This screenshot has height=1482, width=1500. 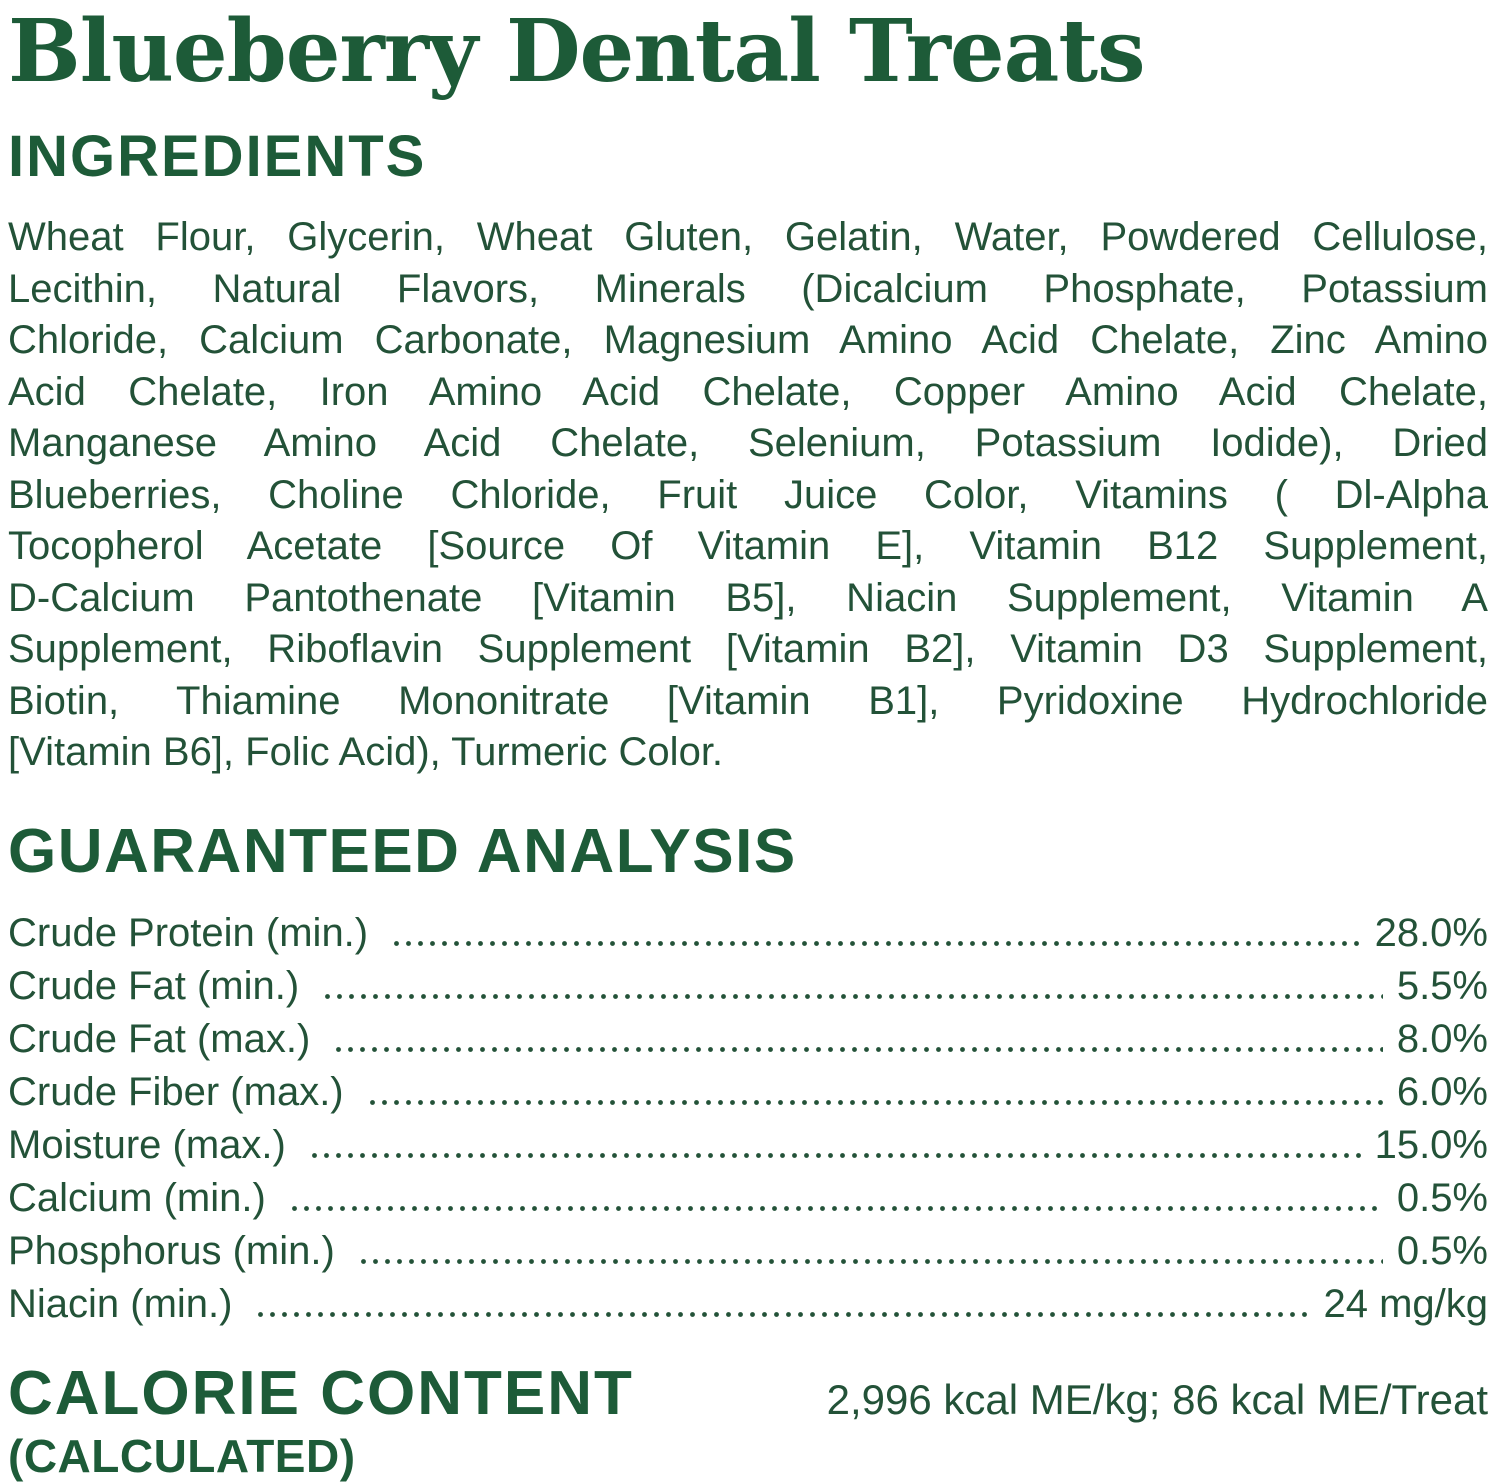 I want to click on analysis-label: Crude Fiber (max.), so click(x=176, y=1091).